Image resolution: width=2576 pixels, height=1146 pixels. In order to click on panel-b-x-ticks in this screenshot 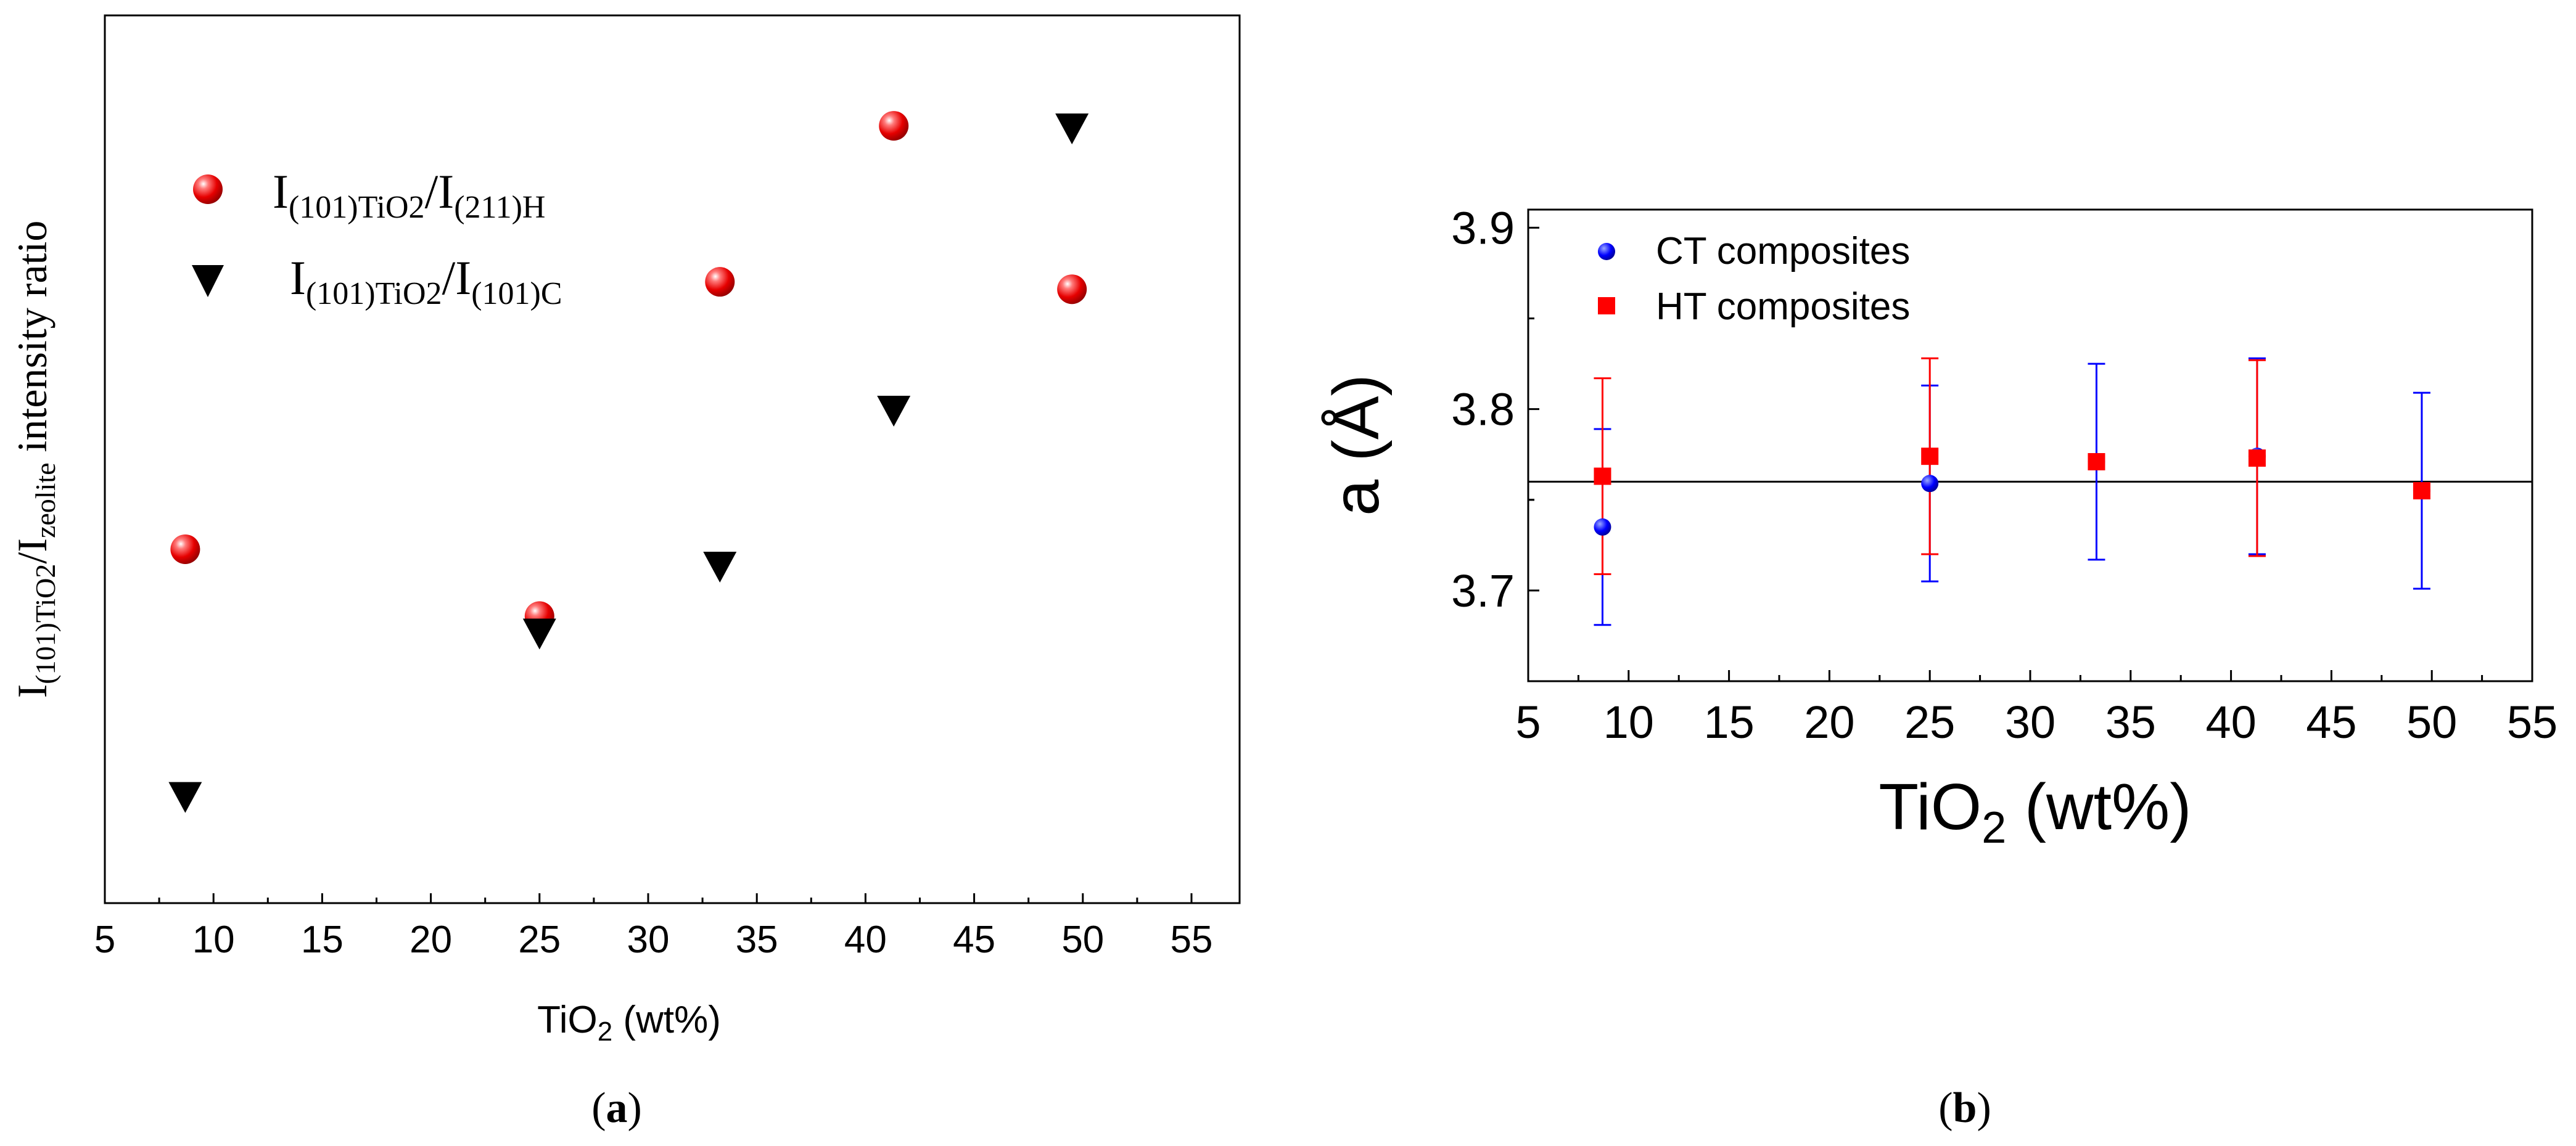, I will do `click(2030, 675)`.